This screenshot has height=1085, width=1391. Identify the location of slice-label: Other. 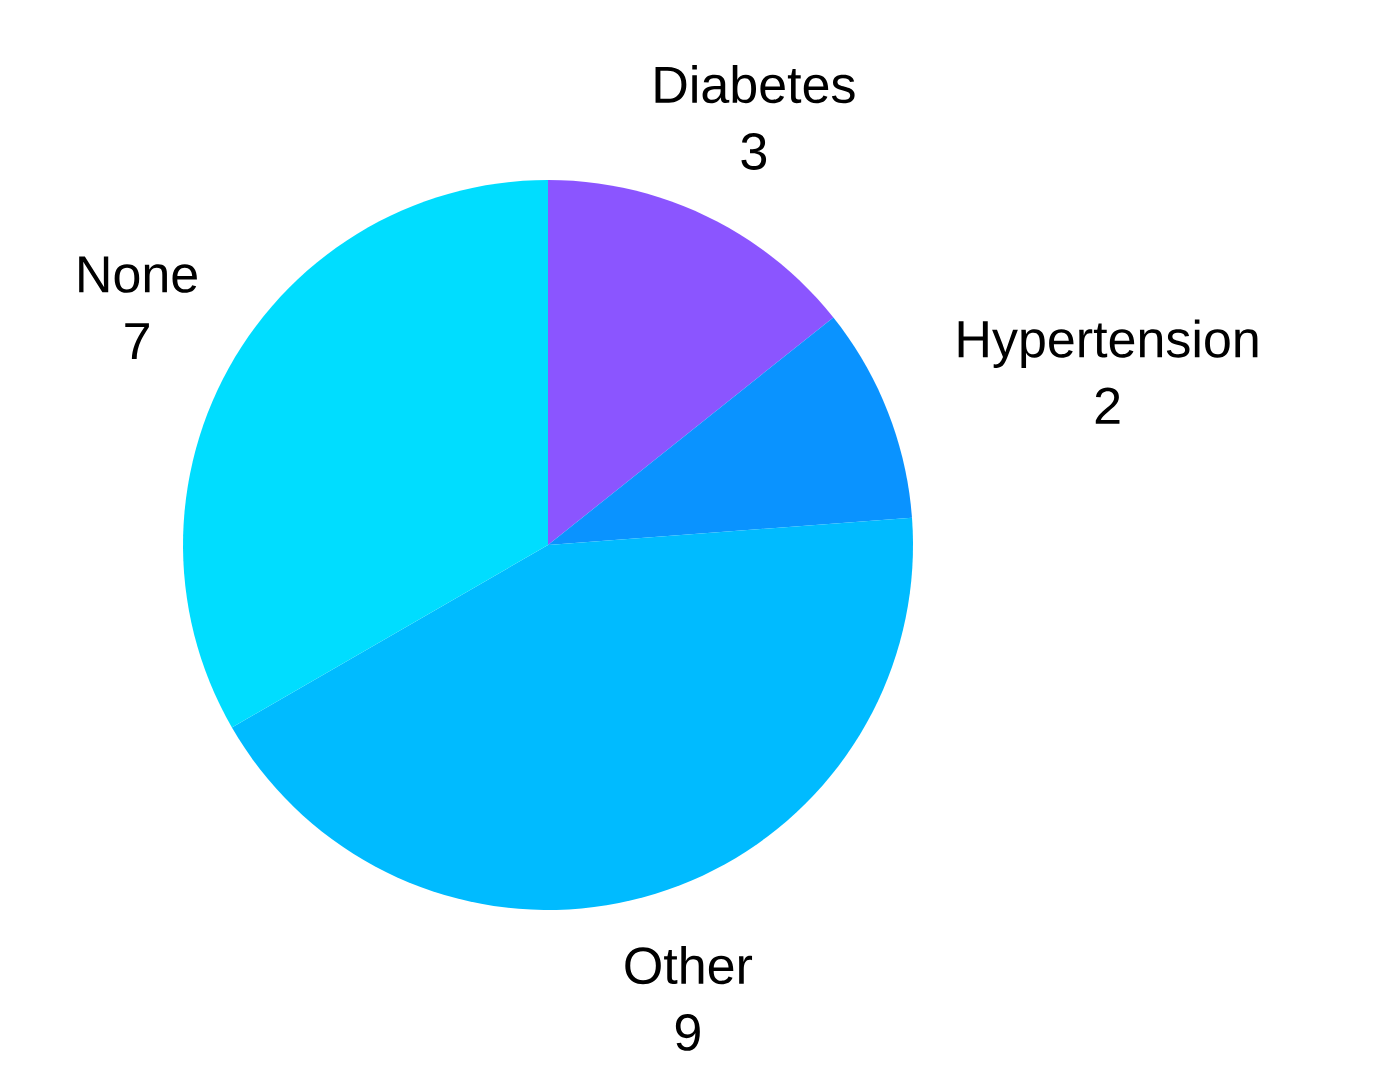
(689, 965).